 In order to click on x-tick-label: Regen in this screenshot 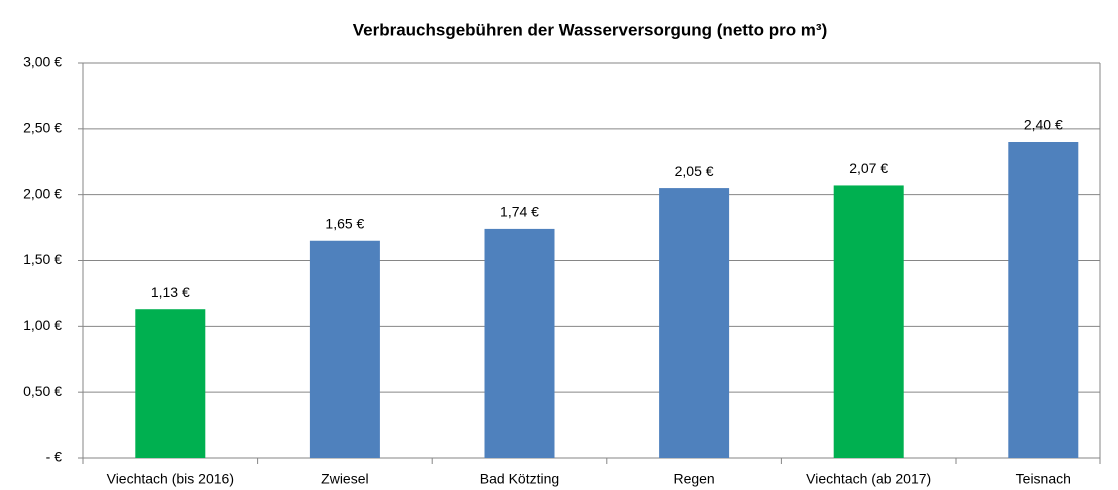, I will do `click(693, 479)`.